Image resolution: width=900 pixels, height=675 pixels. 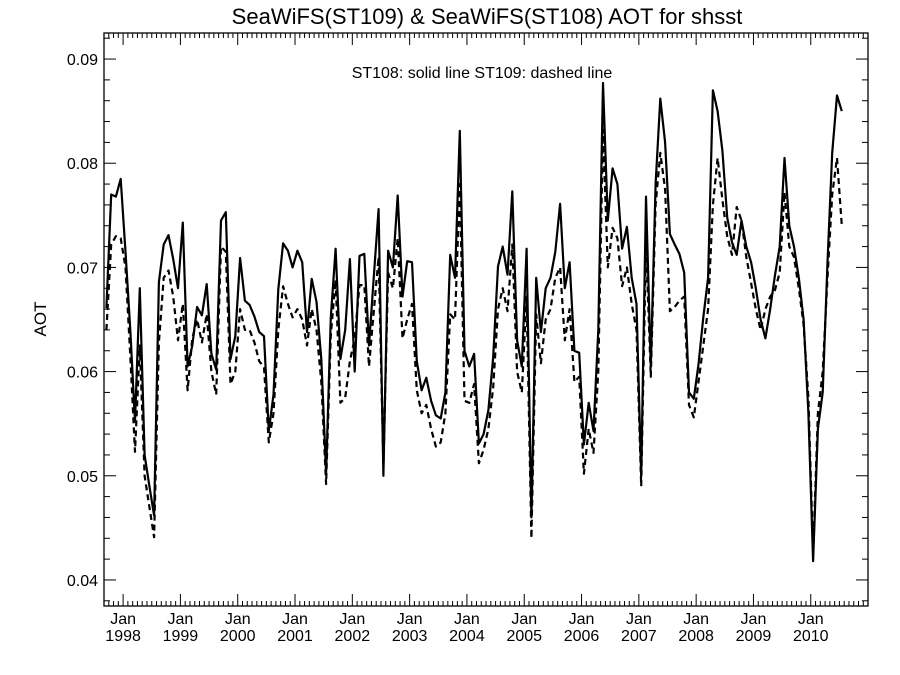 I want to click on y-tick-label: 0.08, so click(x=82, y=164).